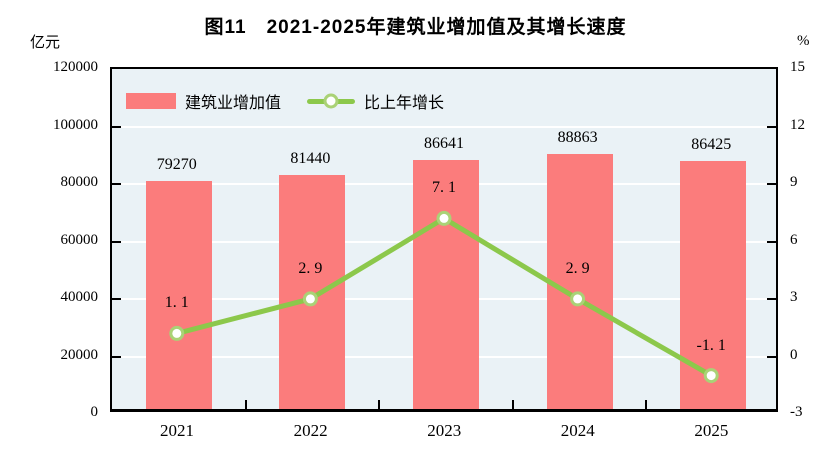 The image size is (831, 456). I want to click on legend: 建筑业增加值 比上年增长, so click(285, 101).